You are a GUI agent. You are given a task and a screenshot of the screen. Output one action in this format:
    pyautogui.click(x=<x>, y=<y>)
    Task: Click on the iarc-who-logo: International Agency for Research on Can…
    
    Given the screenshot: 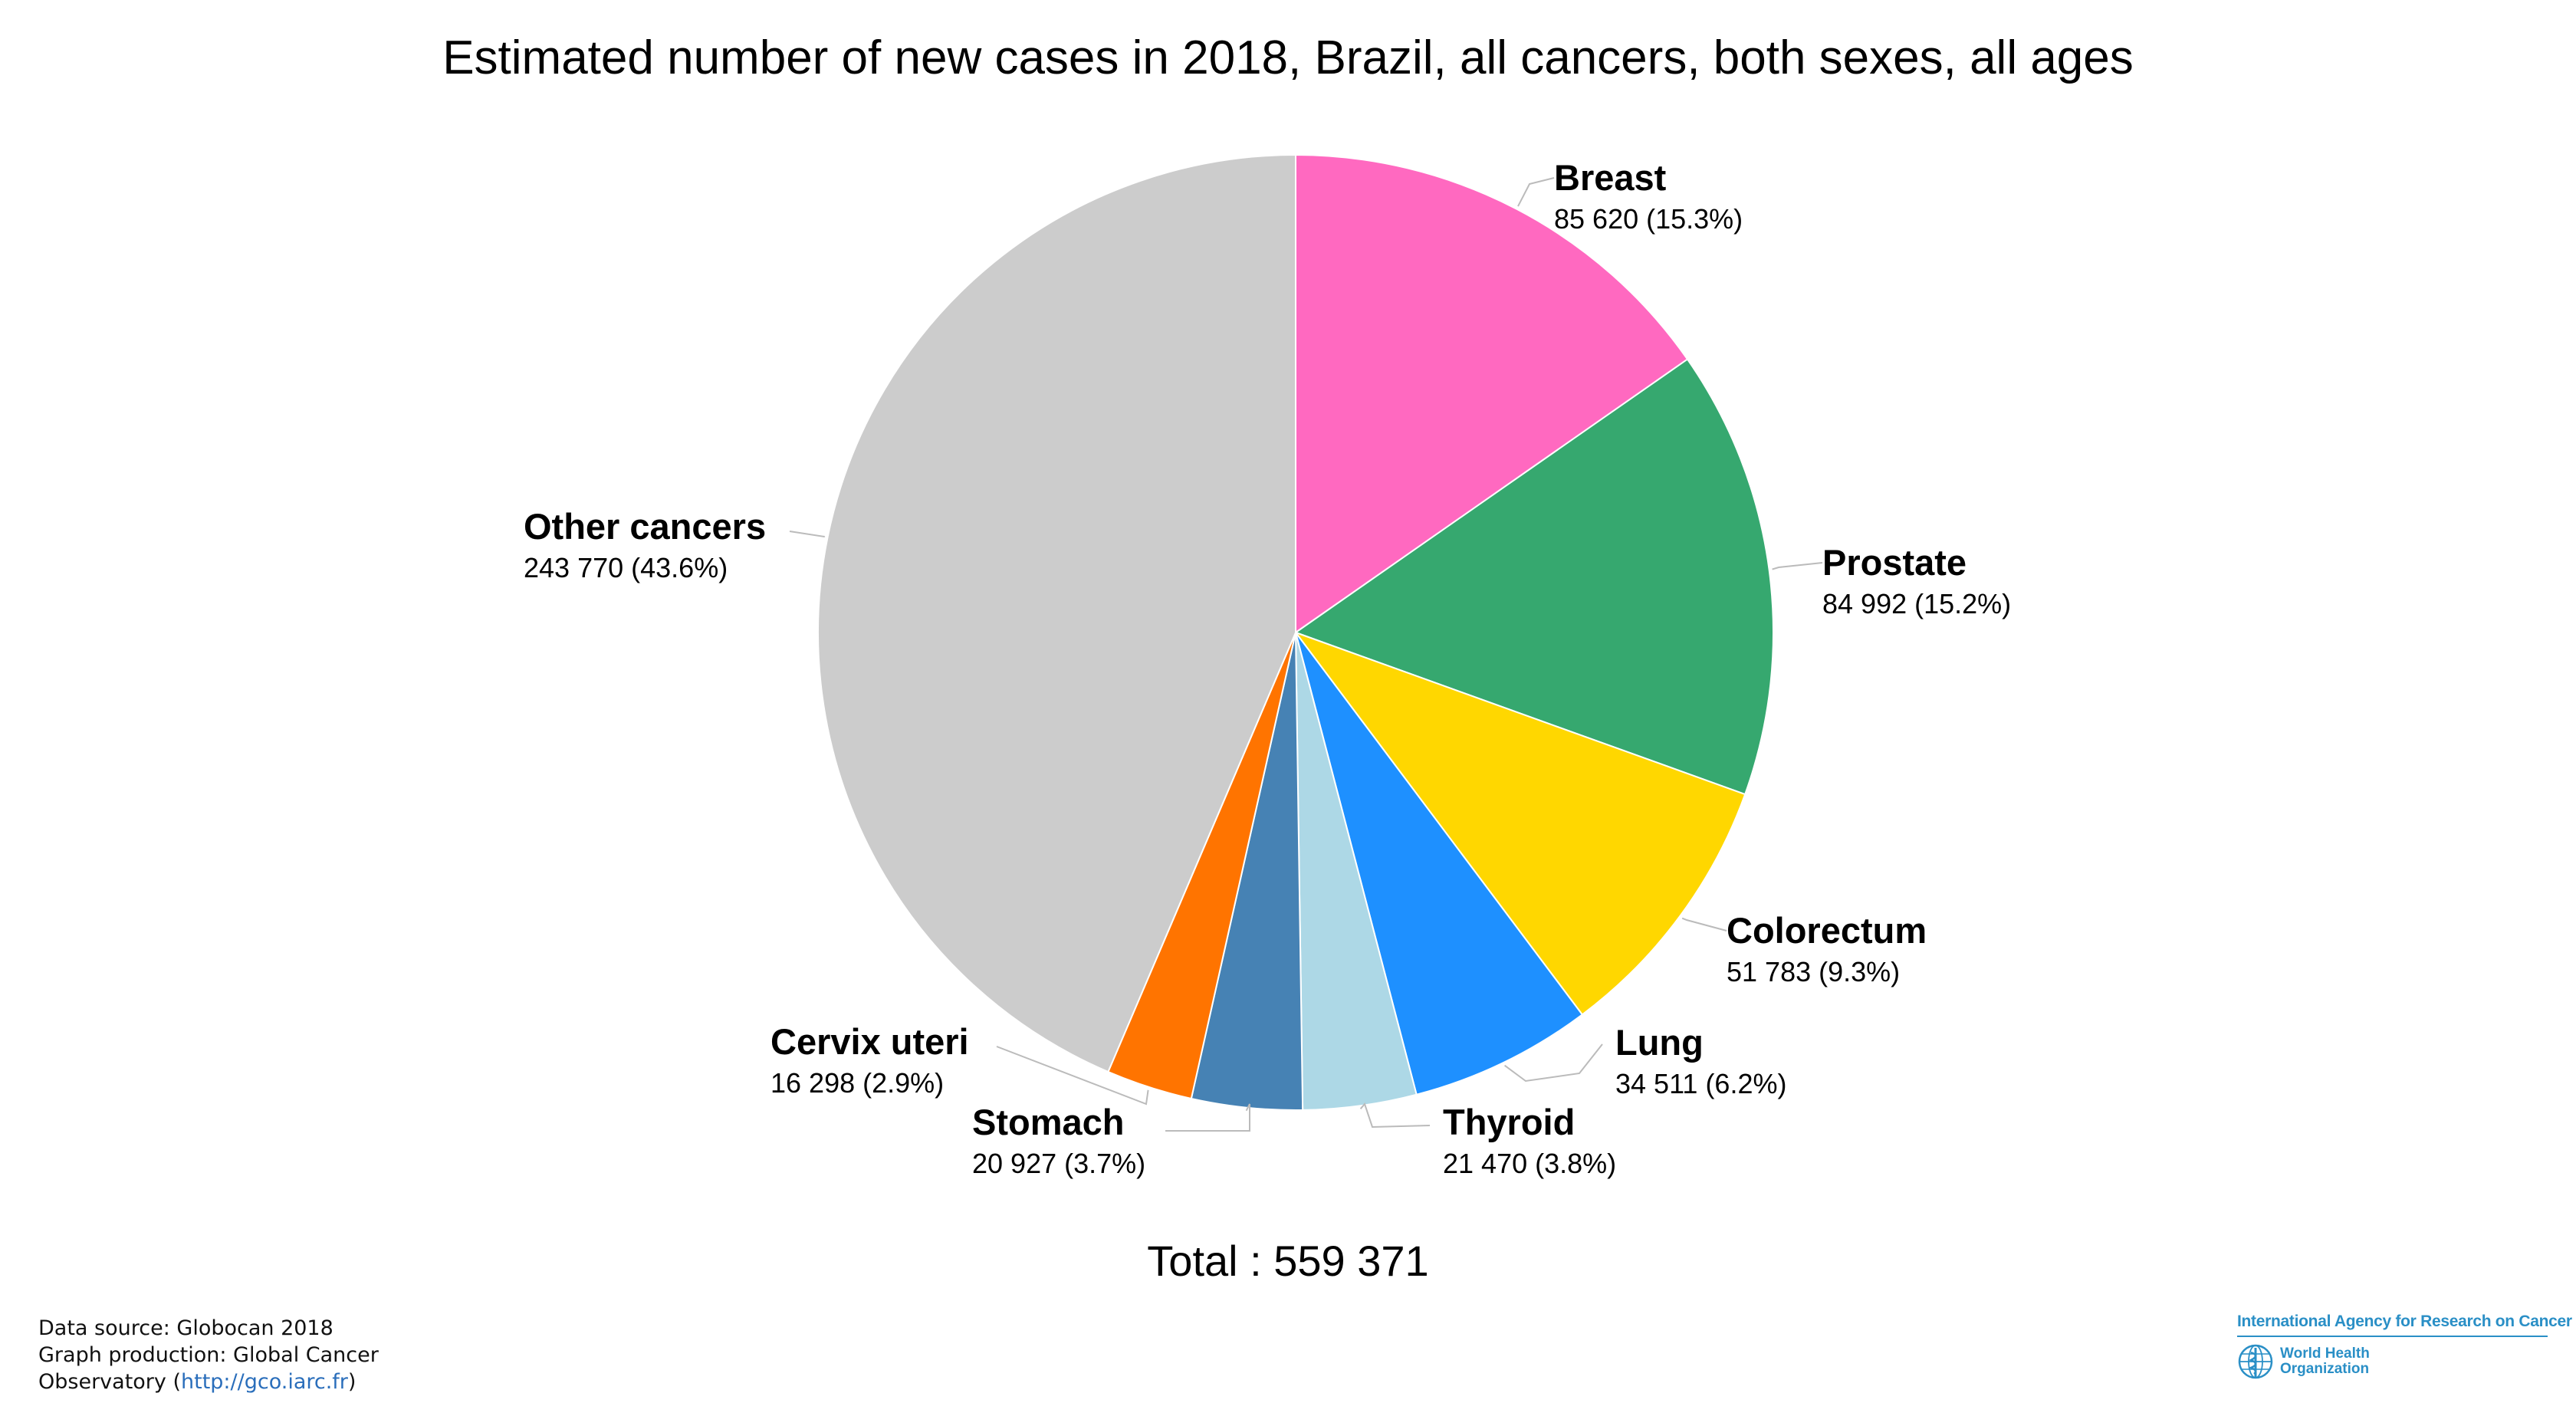 What is the action you would take?
    pyautogui.click(x=2404, y=1347)
    